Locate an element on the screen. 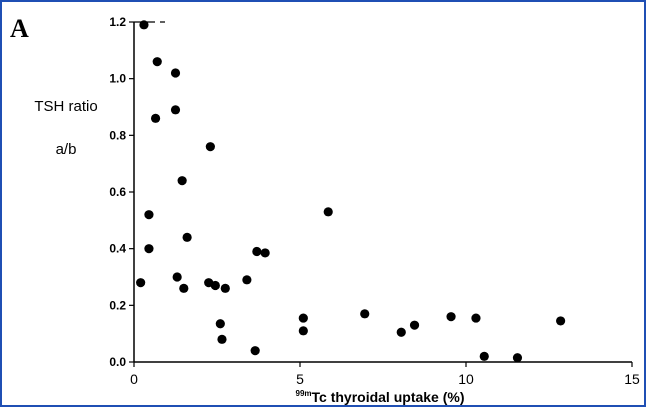 Image resolution: width=646 pixels, height=407 pixels. y-tick-label: 0.6 is located at coordinates (117, 192).